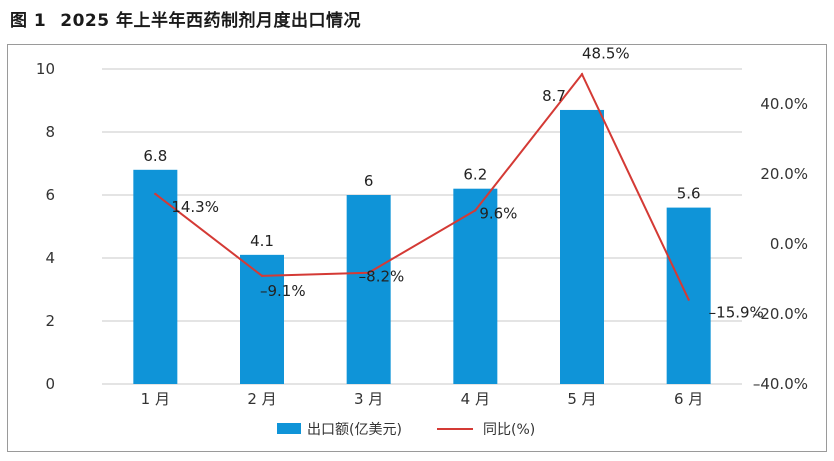  I want to click on x-tick-label: 2 月, so click(261, 399).